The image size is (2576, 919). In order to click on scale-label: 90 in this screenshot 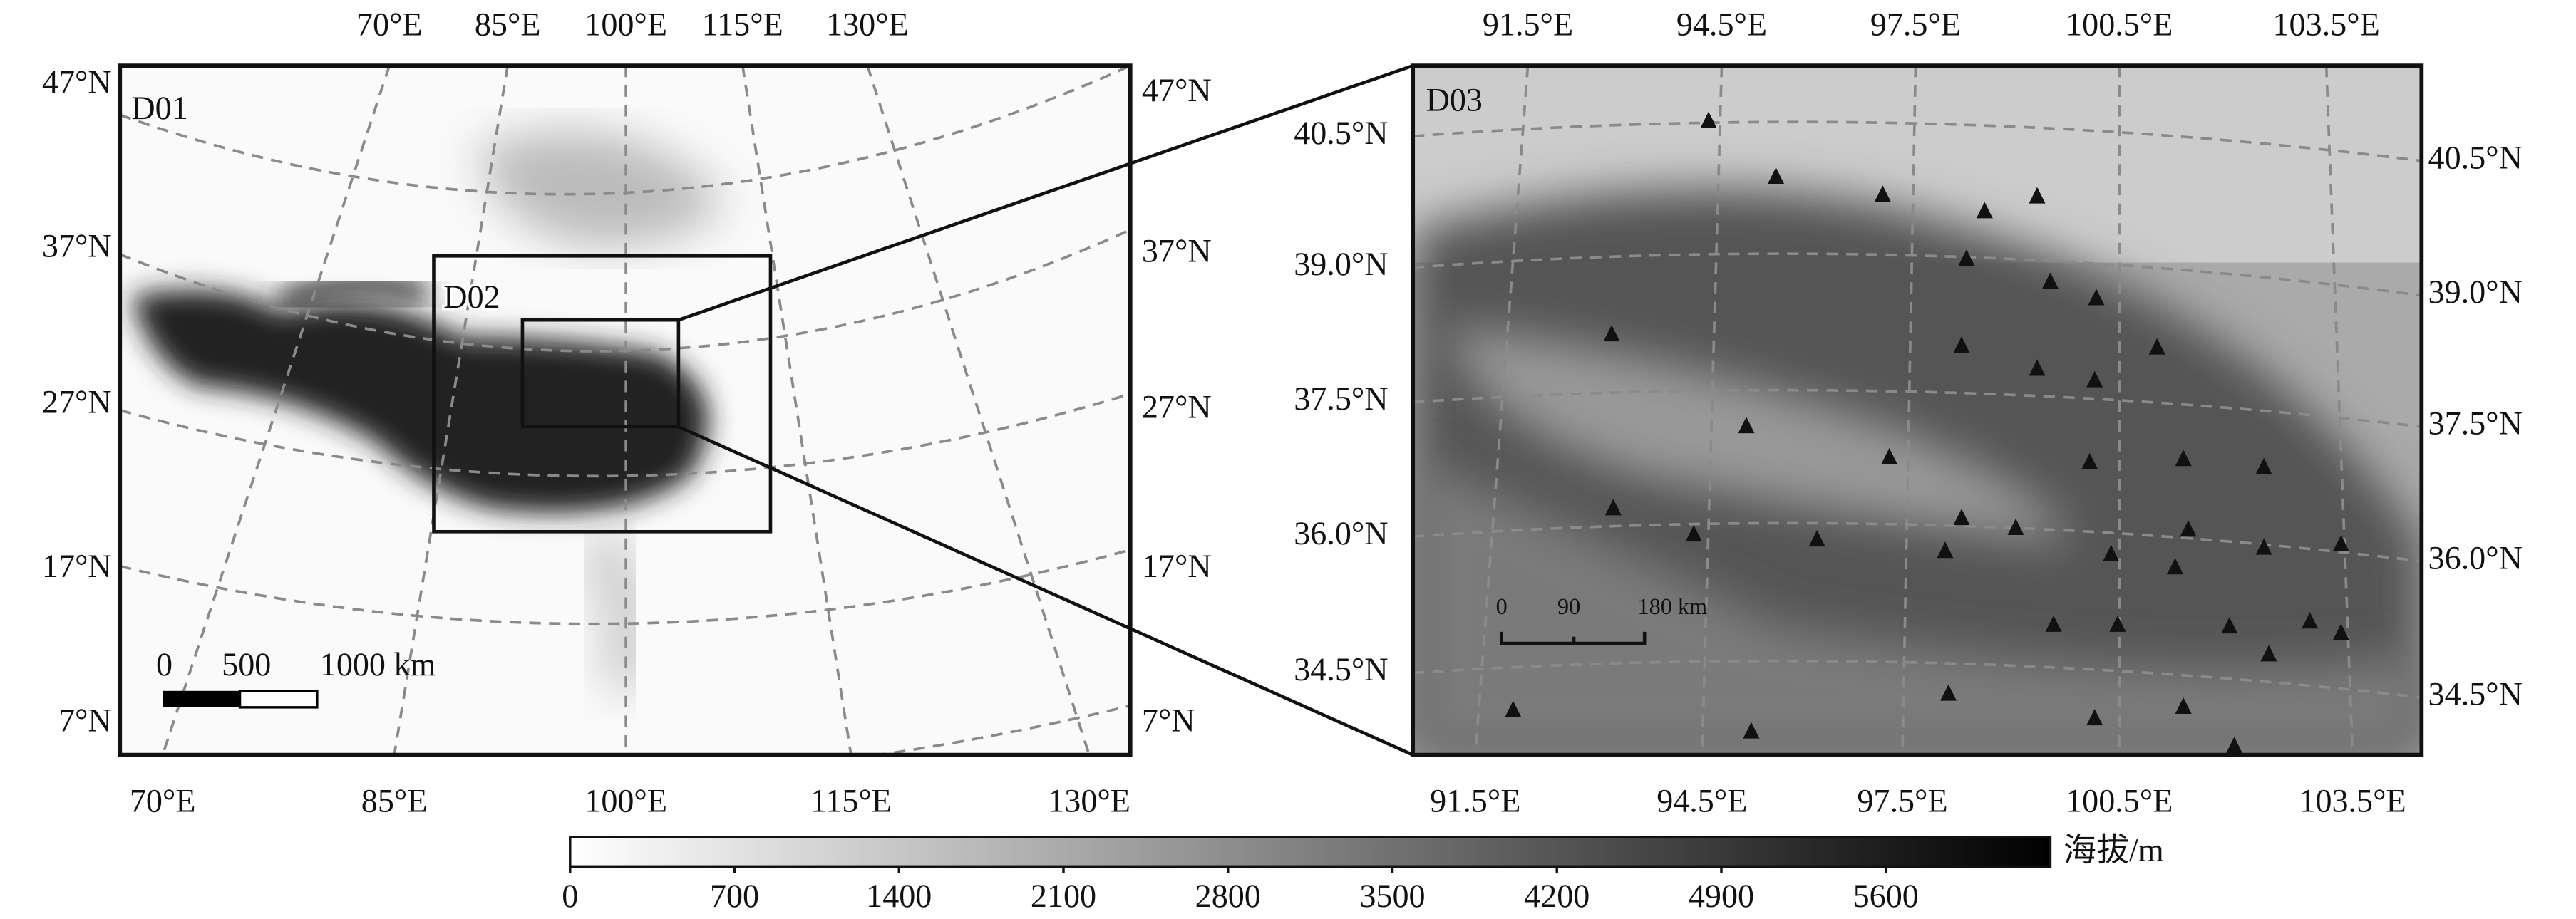, I will do `click(1568, 606)`.